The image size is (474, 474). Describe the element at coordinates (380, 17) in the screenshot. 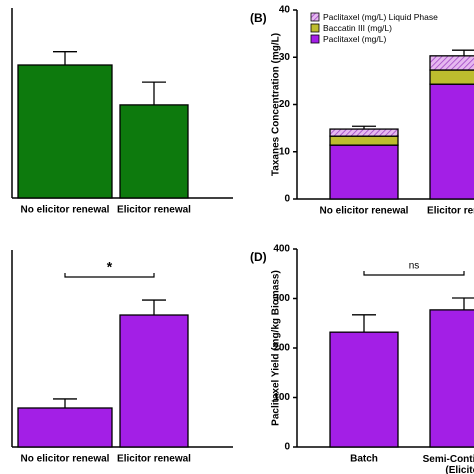

I see `legend-label: Paclitaxel (mg/L) Liquid Phase` at that location.